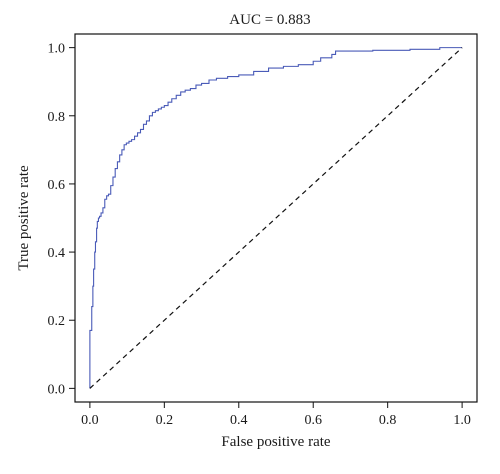  Describe the element at coordinates (462, 420) in the screenshot. I see `x-tick-label: 1.0` at that location.